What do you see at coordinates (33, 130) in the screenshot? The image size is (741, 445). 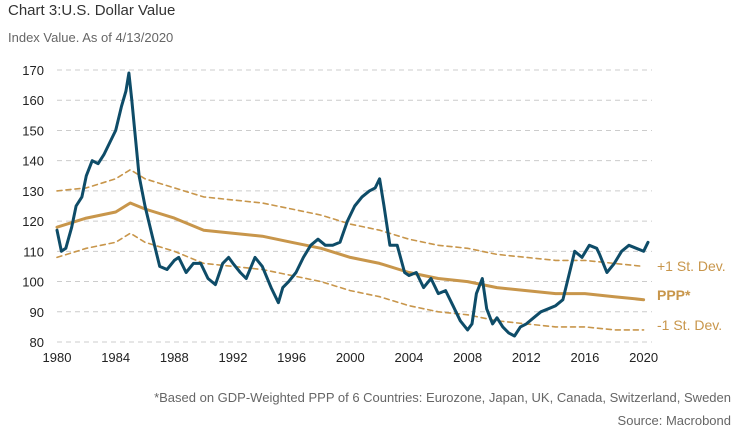 I see `y-tick-label: 150` at bounding box center [33, 130].